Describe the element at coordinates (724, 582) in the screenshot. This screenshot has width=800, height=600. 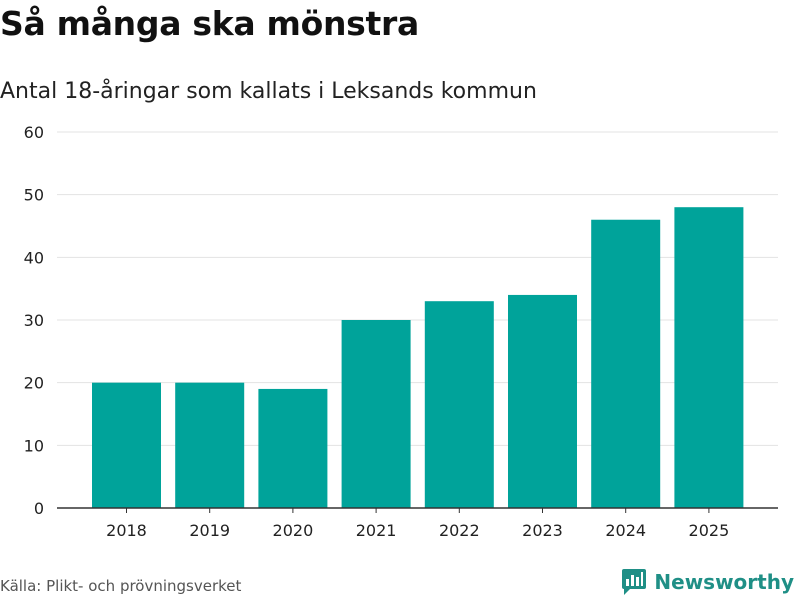
I see `brand-name: Newsworthy` at that location.